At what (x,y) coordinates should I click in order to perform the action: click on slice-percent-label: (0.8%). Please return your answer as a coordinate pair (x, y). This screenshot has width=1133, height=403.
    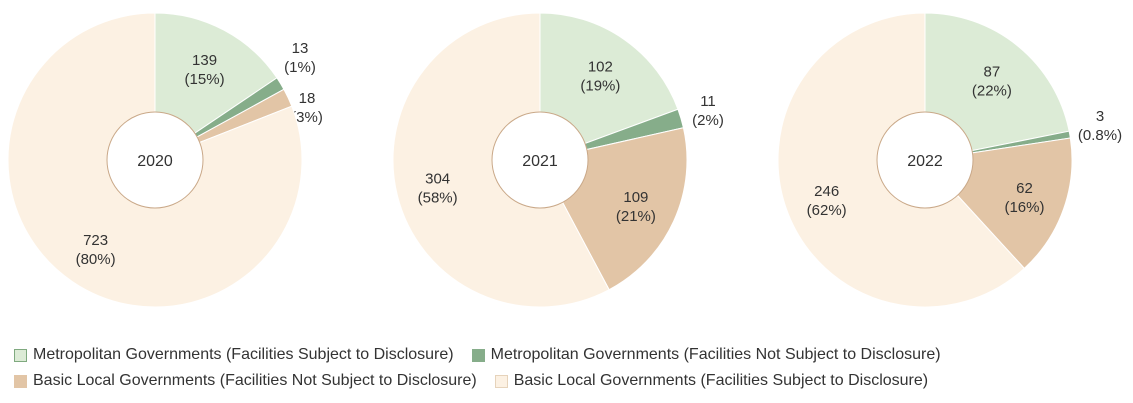
    Looking at the image, I should click on (1100, 135).